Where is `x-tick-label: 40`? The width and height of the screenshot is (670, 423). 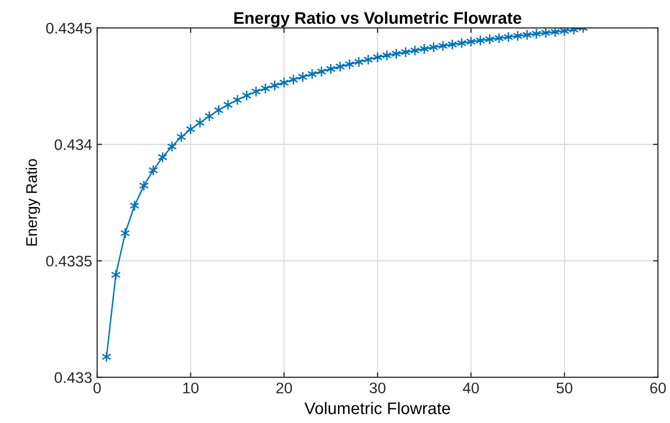
x-tick-label: 40 is located at coordinates (470, 388).